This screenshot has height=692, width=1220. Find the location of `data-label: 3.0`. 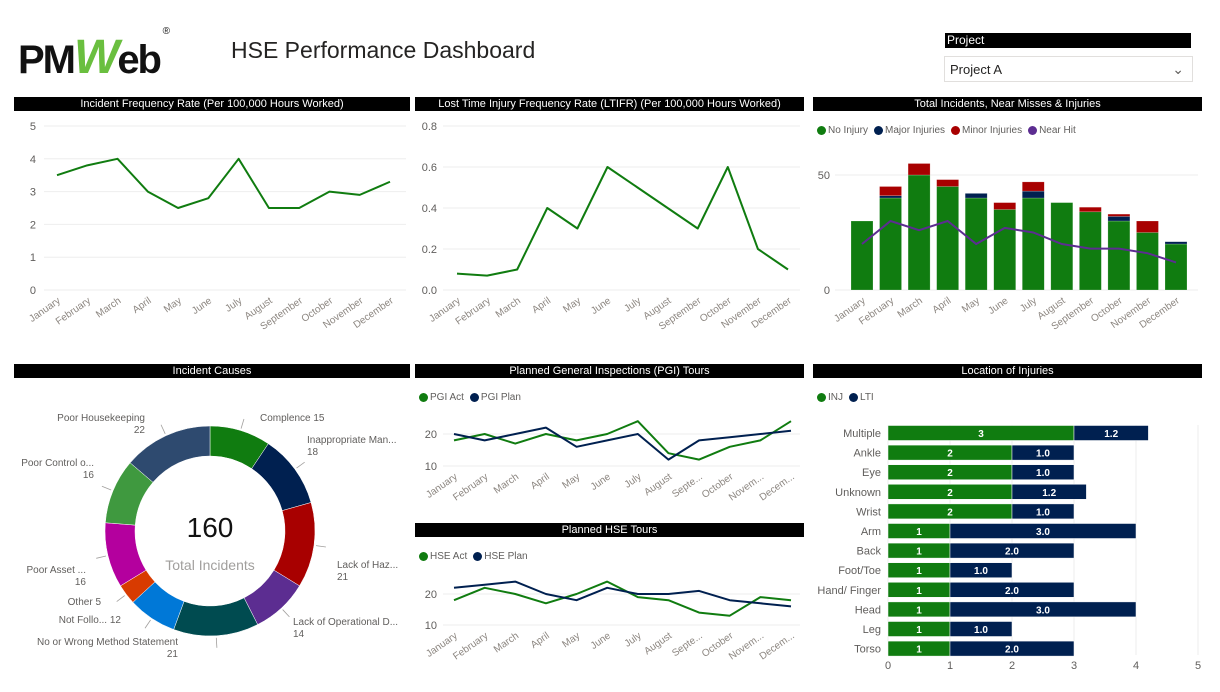

data-label: 3.0 is located at coordinates (1043, 610).